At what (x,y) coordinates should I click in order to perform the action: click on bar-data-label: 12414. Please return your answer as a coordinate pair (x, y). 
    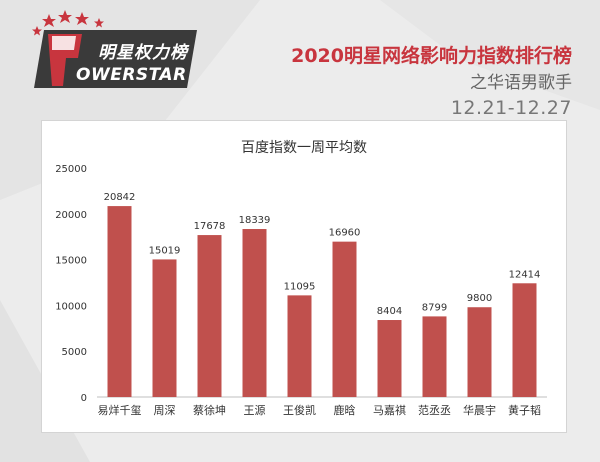
    Looking at the image, I should click on (525, 274).